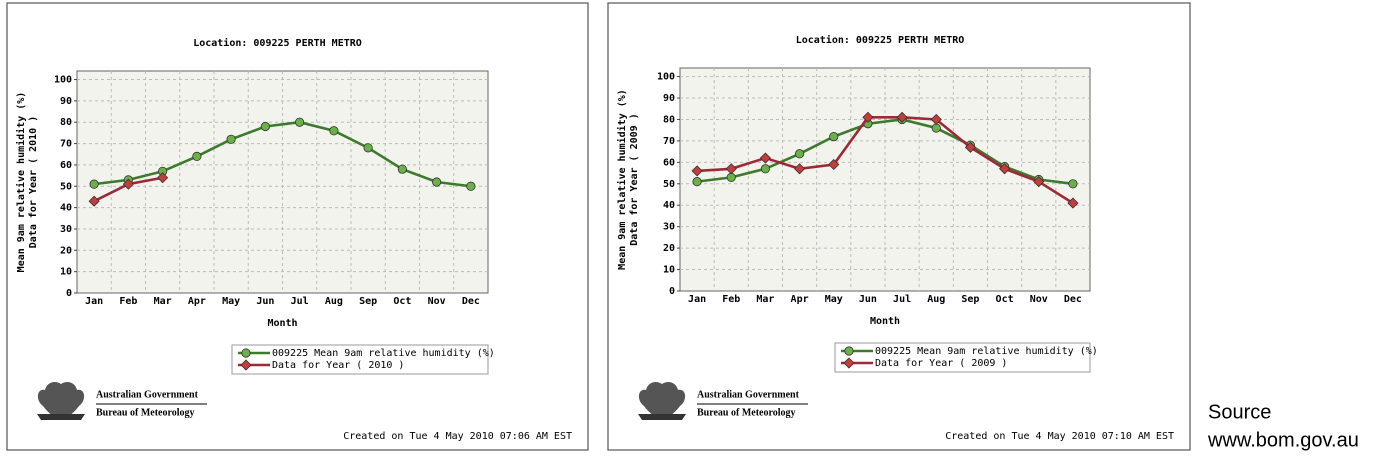  I want to click on created: Created on Tue 4 May 2010 07:10 AM EST, so click(1059, 436).